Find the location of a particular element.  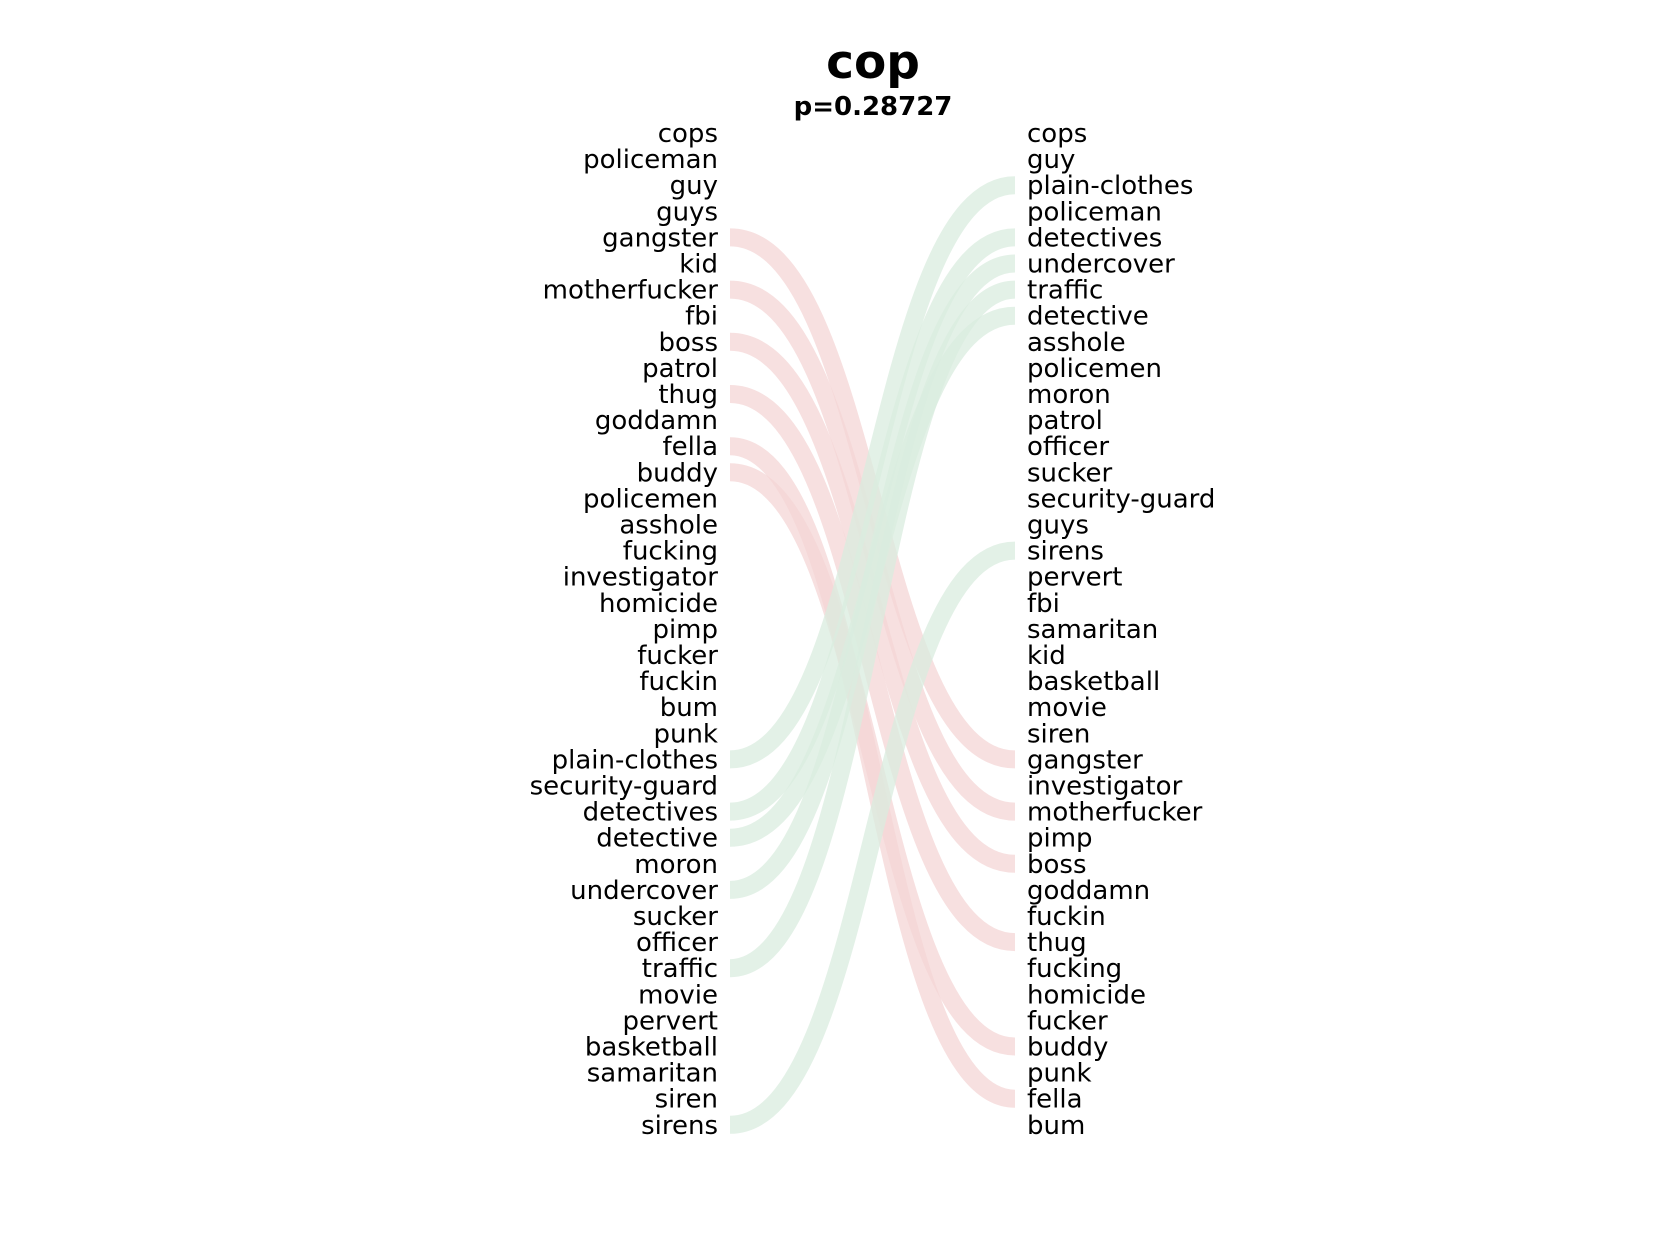

rank-change-ribbons is located at coordinates (872, 655).